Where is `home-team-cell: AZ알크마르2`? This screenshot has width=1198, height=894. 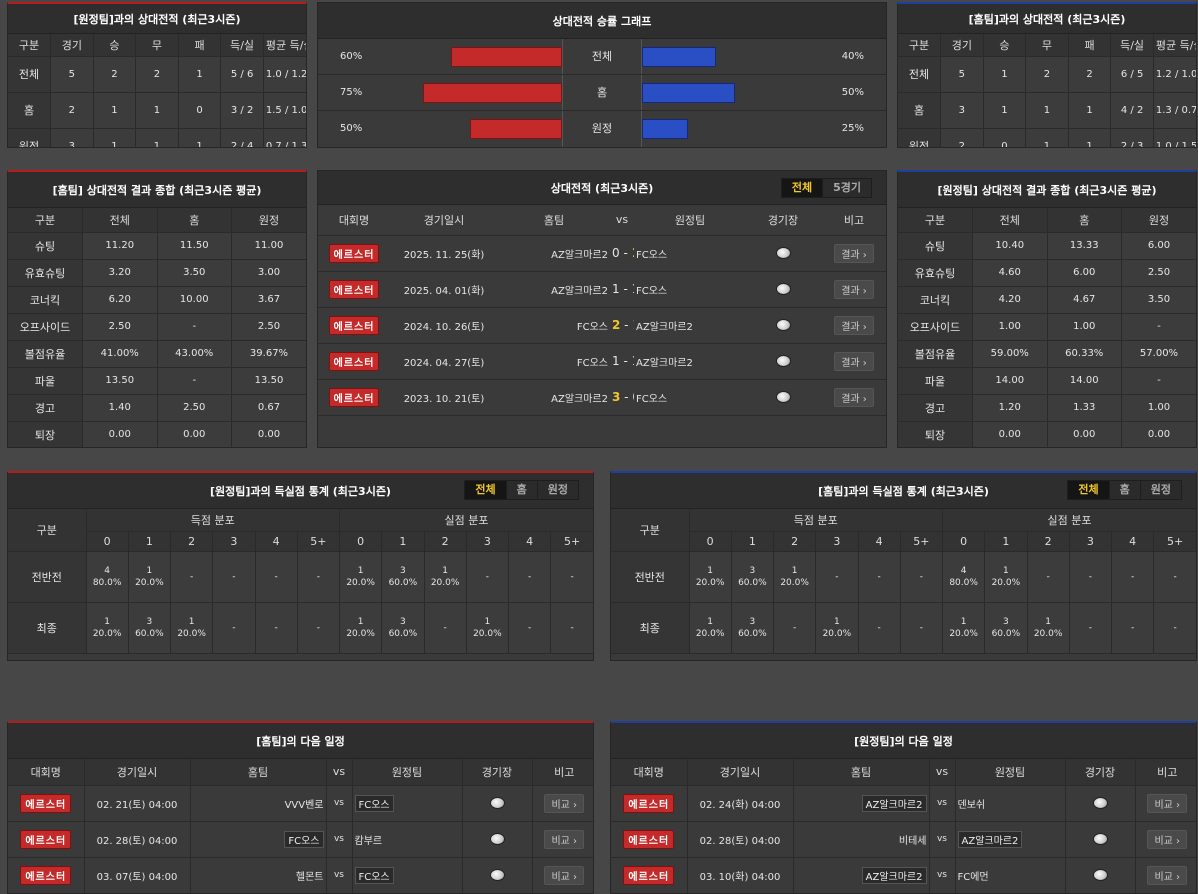
home-team-cell: AZ알크마르2 is located at coordinates (861, 803).